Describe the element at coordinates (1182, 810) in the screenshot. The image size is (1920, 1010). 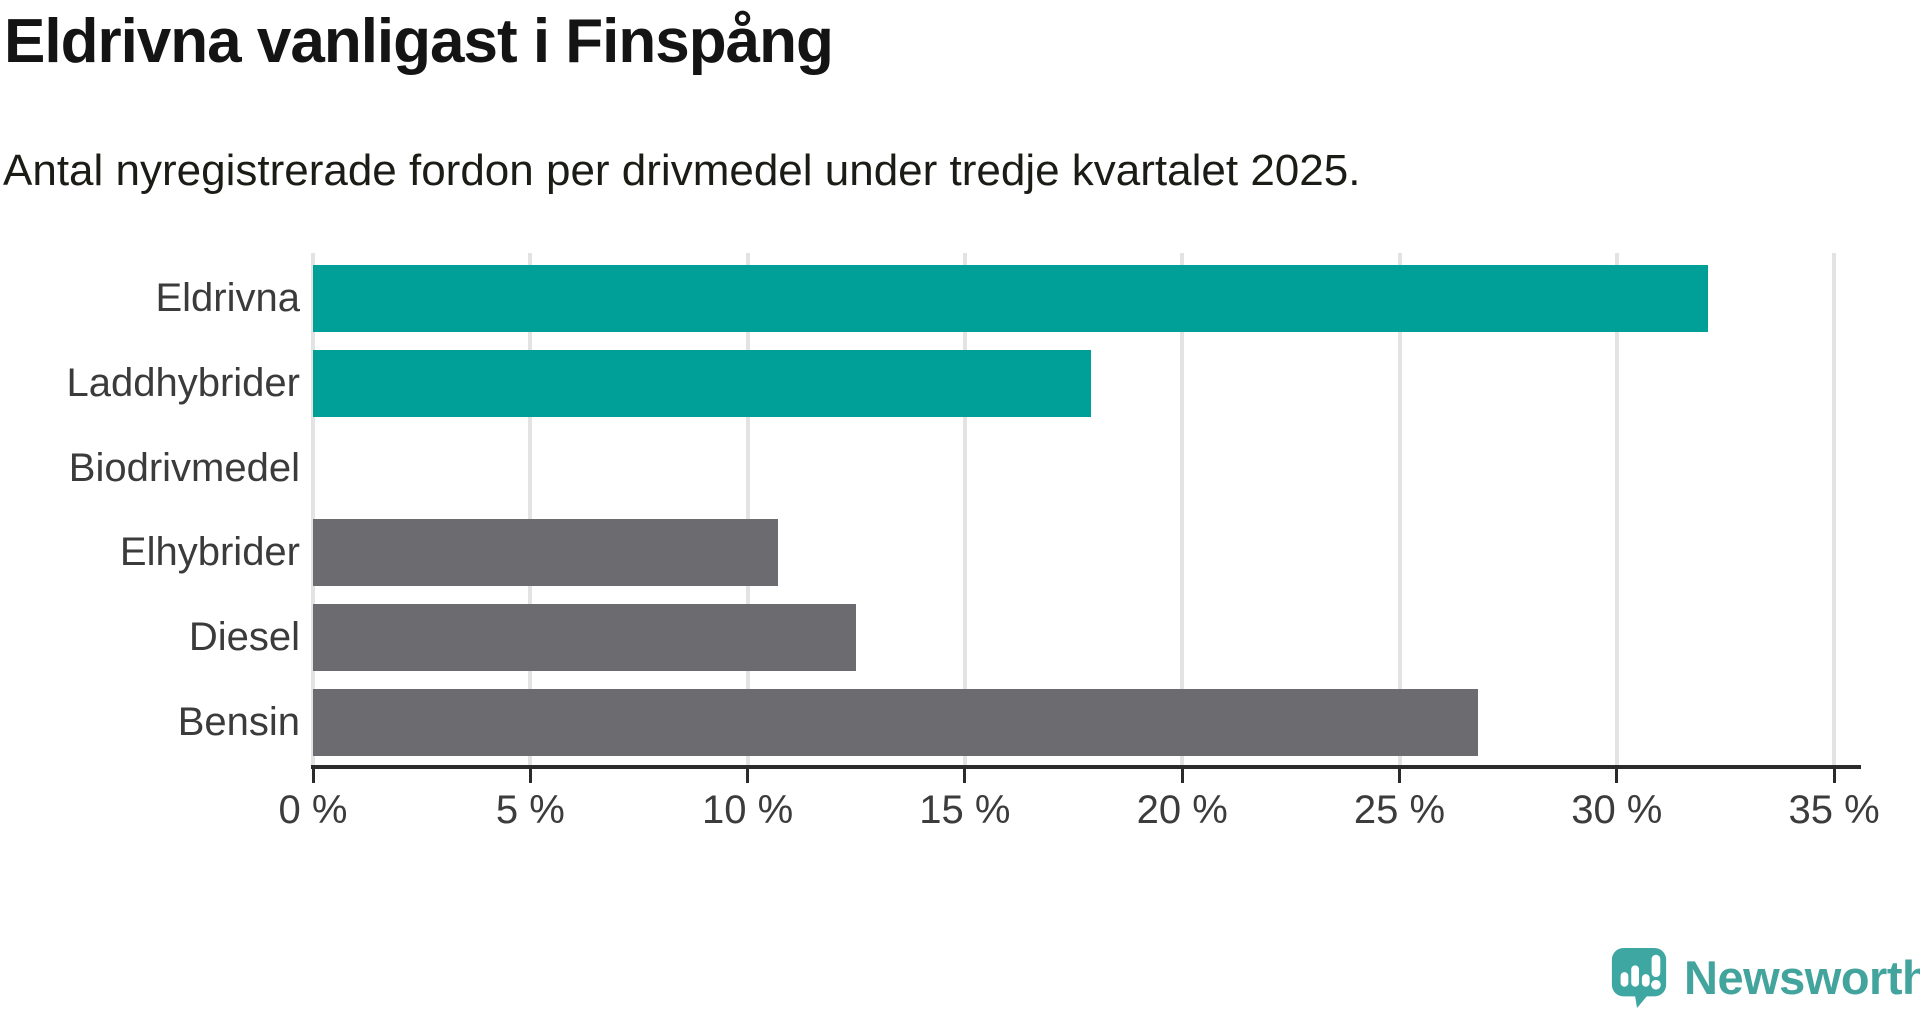
I see `x-tick-label: 20 %` at that location.